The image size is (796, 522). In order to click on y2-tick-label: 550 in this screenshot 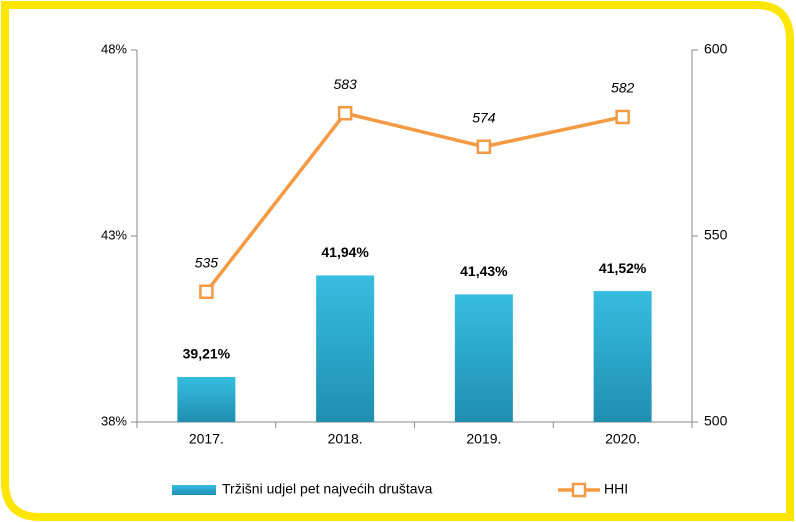, I will do `click(716, 235)`.